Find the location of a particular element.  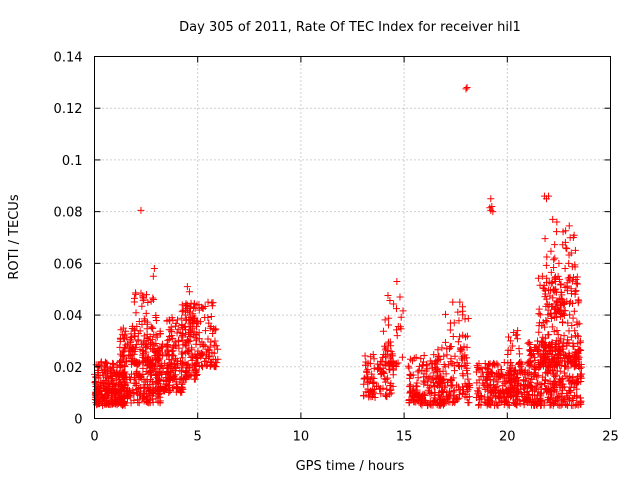

y-tick-label: 0.08 is located at coordinates (68, 213).